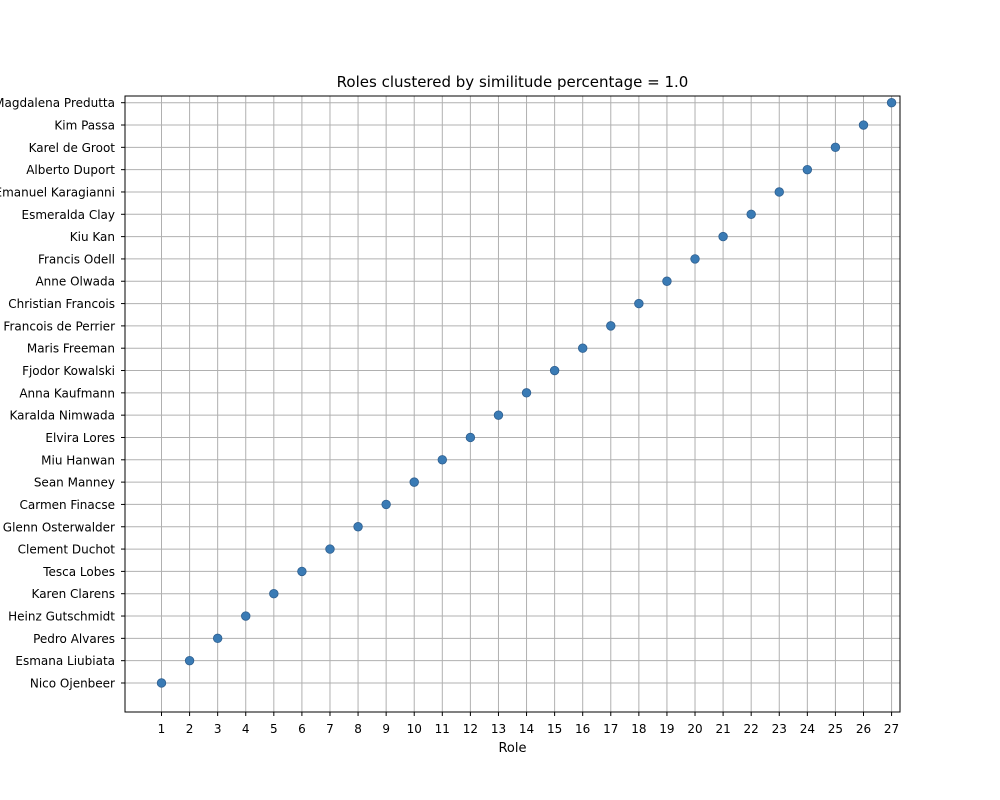 Image resolution: width=1000 pixels, height=800 pixels. What do you see at coordinates (76, 259) in the screenshot?
I see `y-tick-label: Francis Odell` at bounding box center [76, 259].